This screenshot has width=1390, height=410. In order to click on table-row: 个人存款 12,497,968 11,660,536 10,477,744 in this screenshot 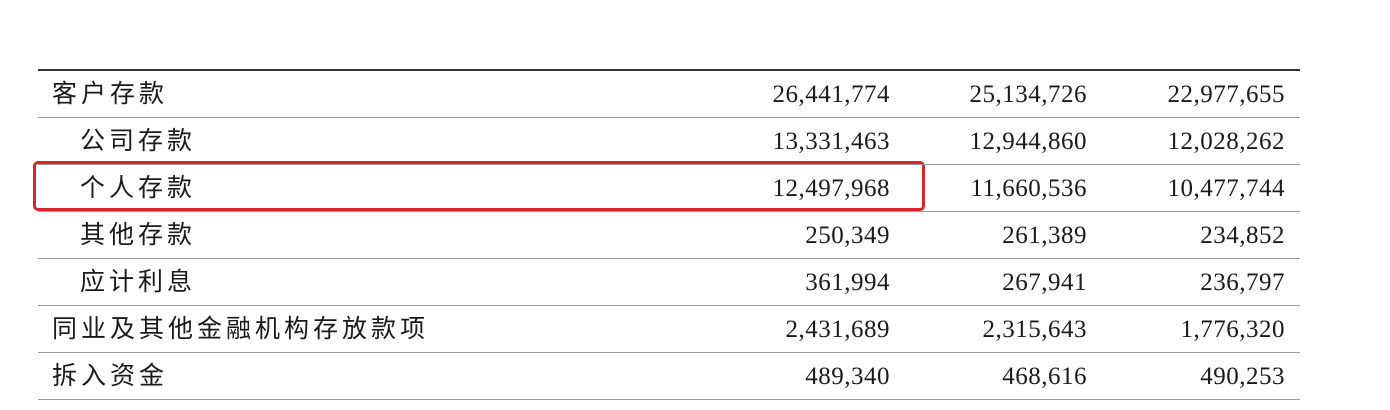, I will do `click(695, 188)`.